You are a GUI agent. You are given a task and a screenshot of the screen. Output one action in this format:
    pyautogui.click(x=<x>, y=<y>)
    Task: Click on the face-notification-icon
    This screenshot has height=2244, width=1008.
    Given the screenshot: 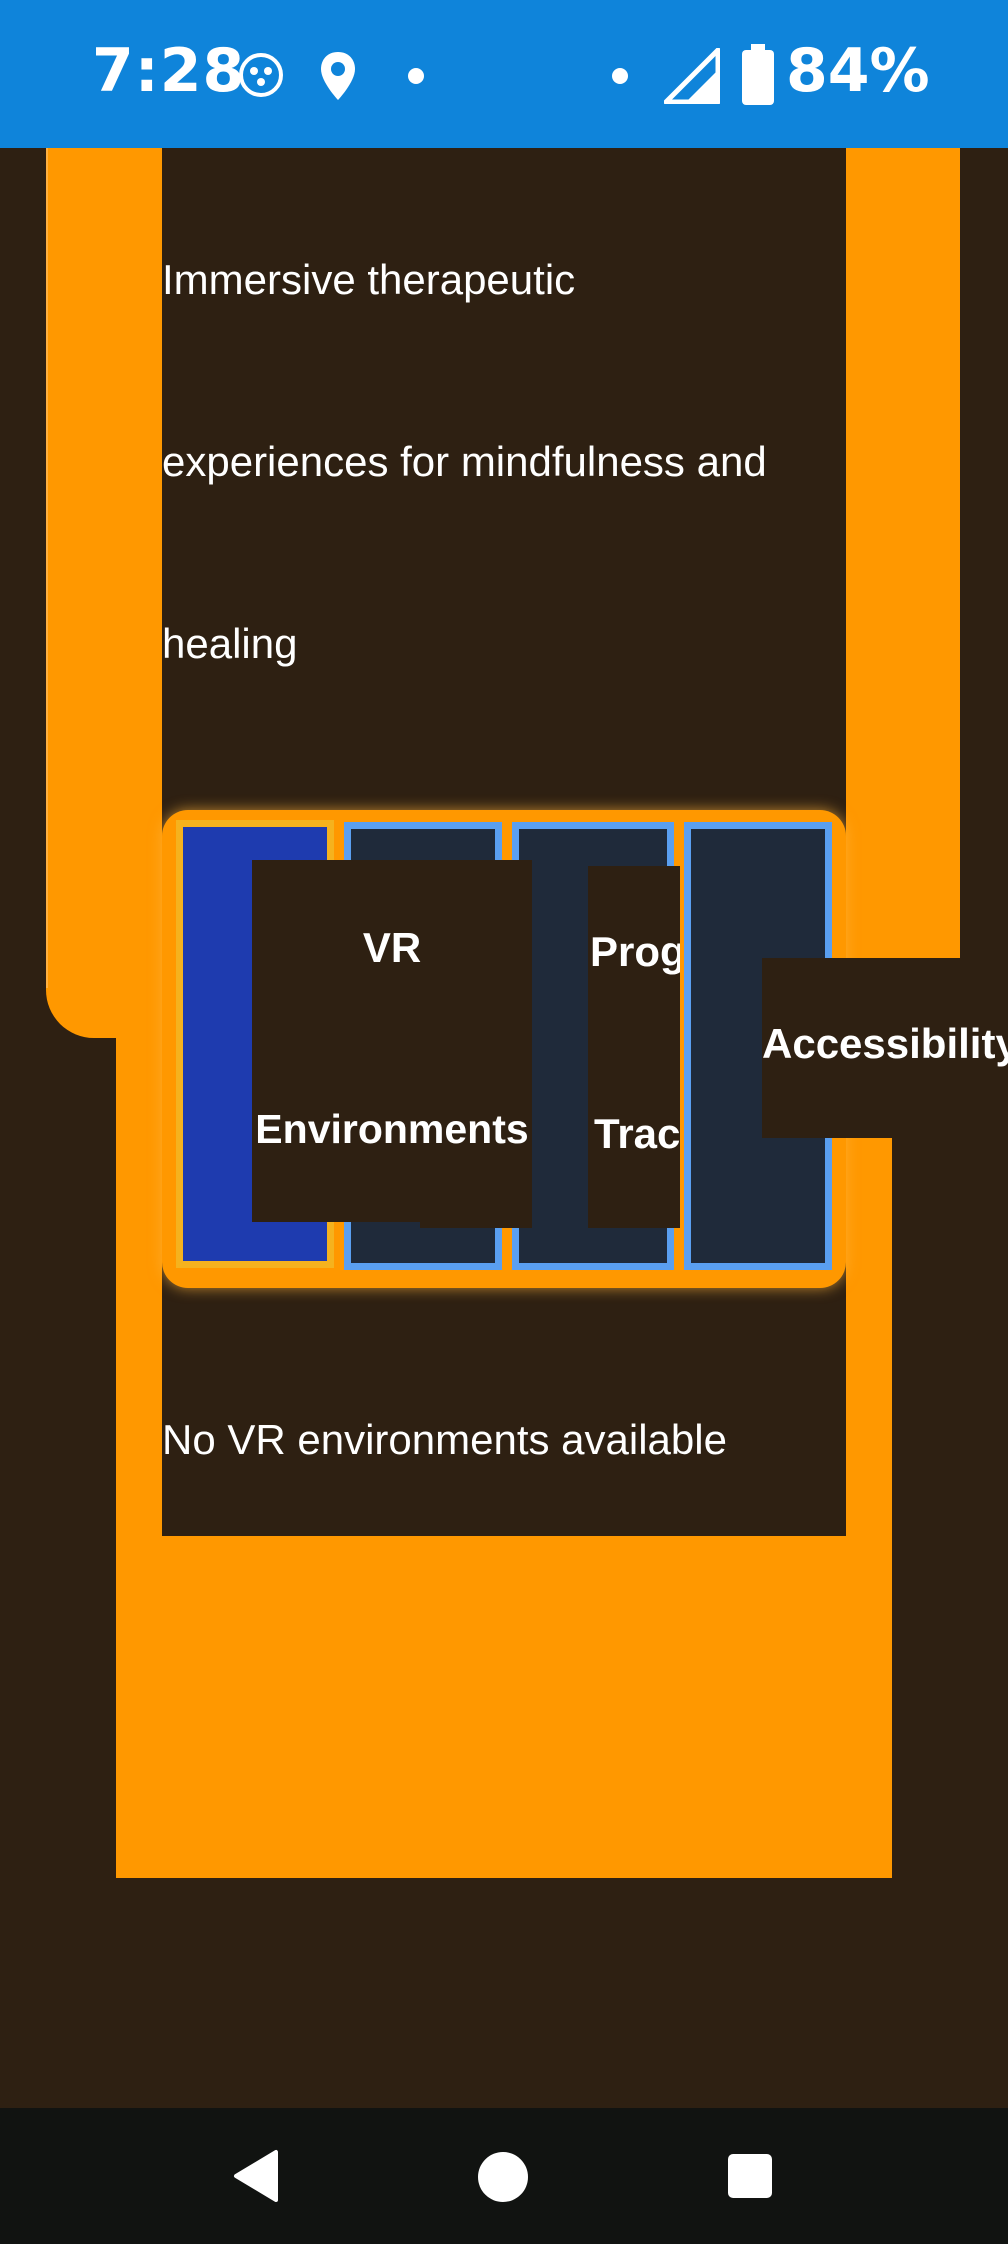 What is the action you would take?
    pyautogui.click(x=261, y=75)
    